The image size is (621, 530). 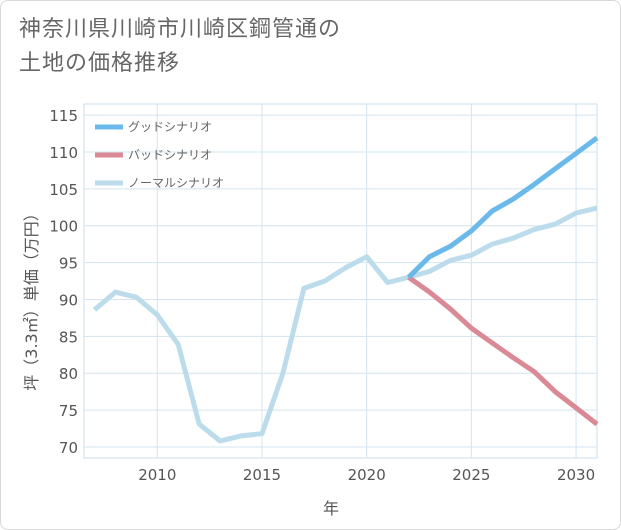 I want to click on x-tick-label: 2030, so click(x=576, y=475).